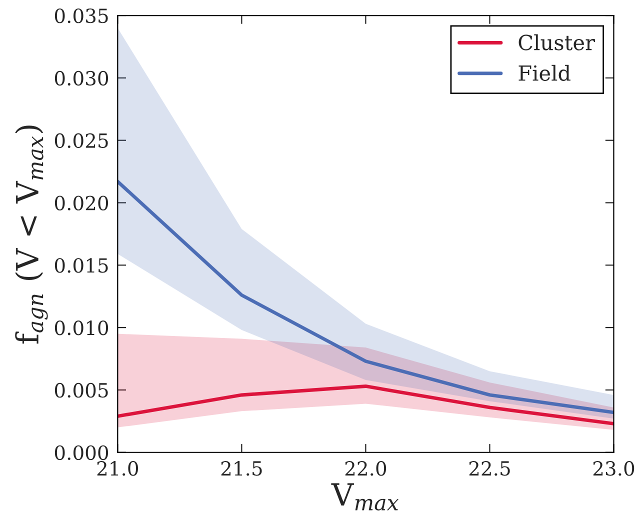 Image resolution: width=636 pixels, height=517 pixels. Describe the element at coordinates (556, 42) in the screenshot. I see `legend-label: Cluster` at that location.